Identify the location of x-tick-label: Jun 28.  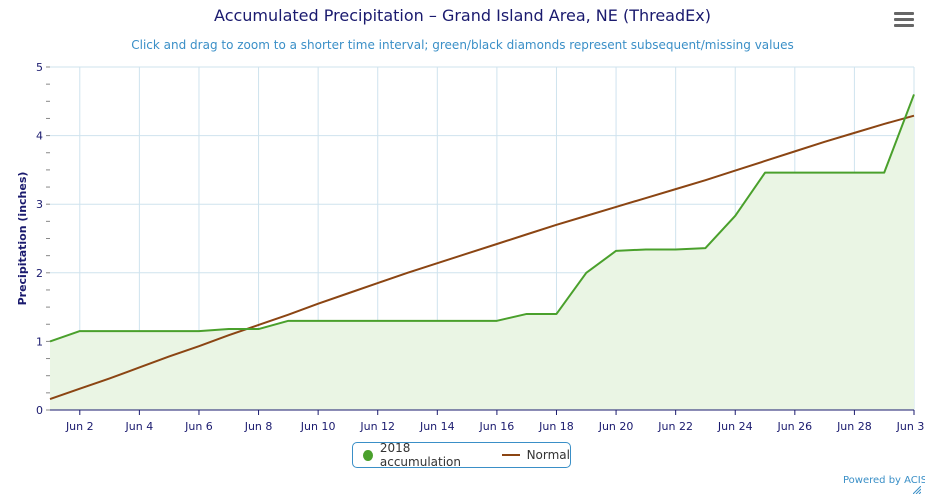
(854, 426).